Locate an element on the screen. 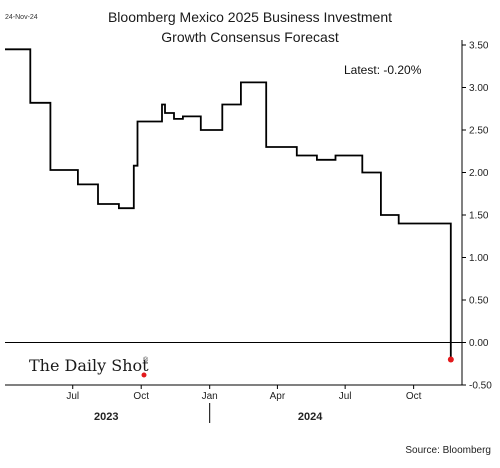 The width and height of the screenshot is (500, 468). x-axis-ticks: Jul Oct Jan Apr Jul Oct is located at coordinates (244, 393).